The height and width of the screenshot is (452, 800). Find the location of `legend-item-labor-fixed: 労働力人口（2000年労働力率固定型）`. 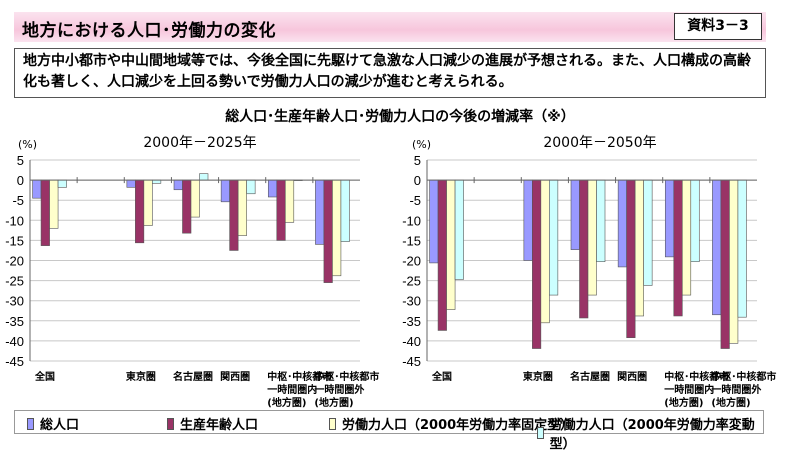

legend-item-labor-fixed: 労働力人口（2000年労働力率固定型） is located at coordinates (451, 423).